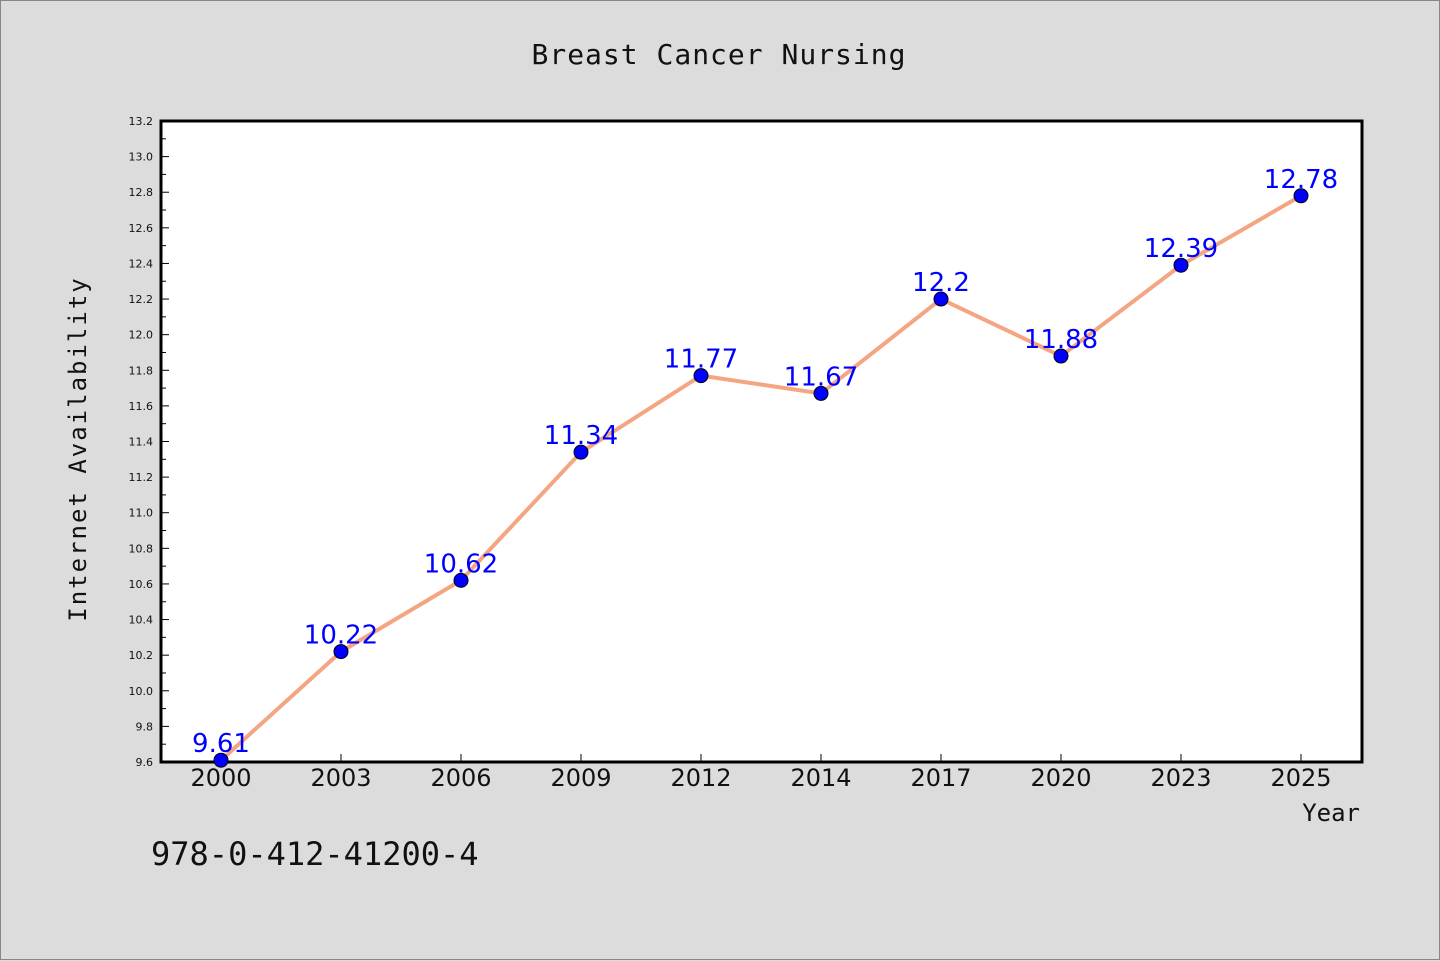 This screenshot has width=1440, height=961. Describe the element at coordinates (141, 477) in the screenshot. I see `y-tick-label: 11.2` at that location.